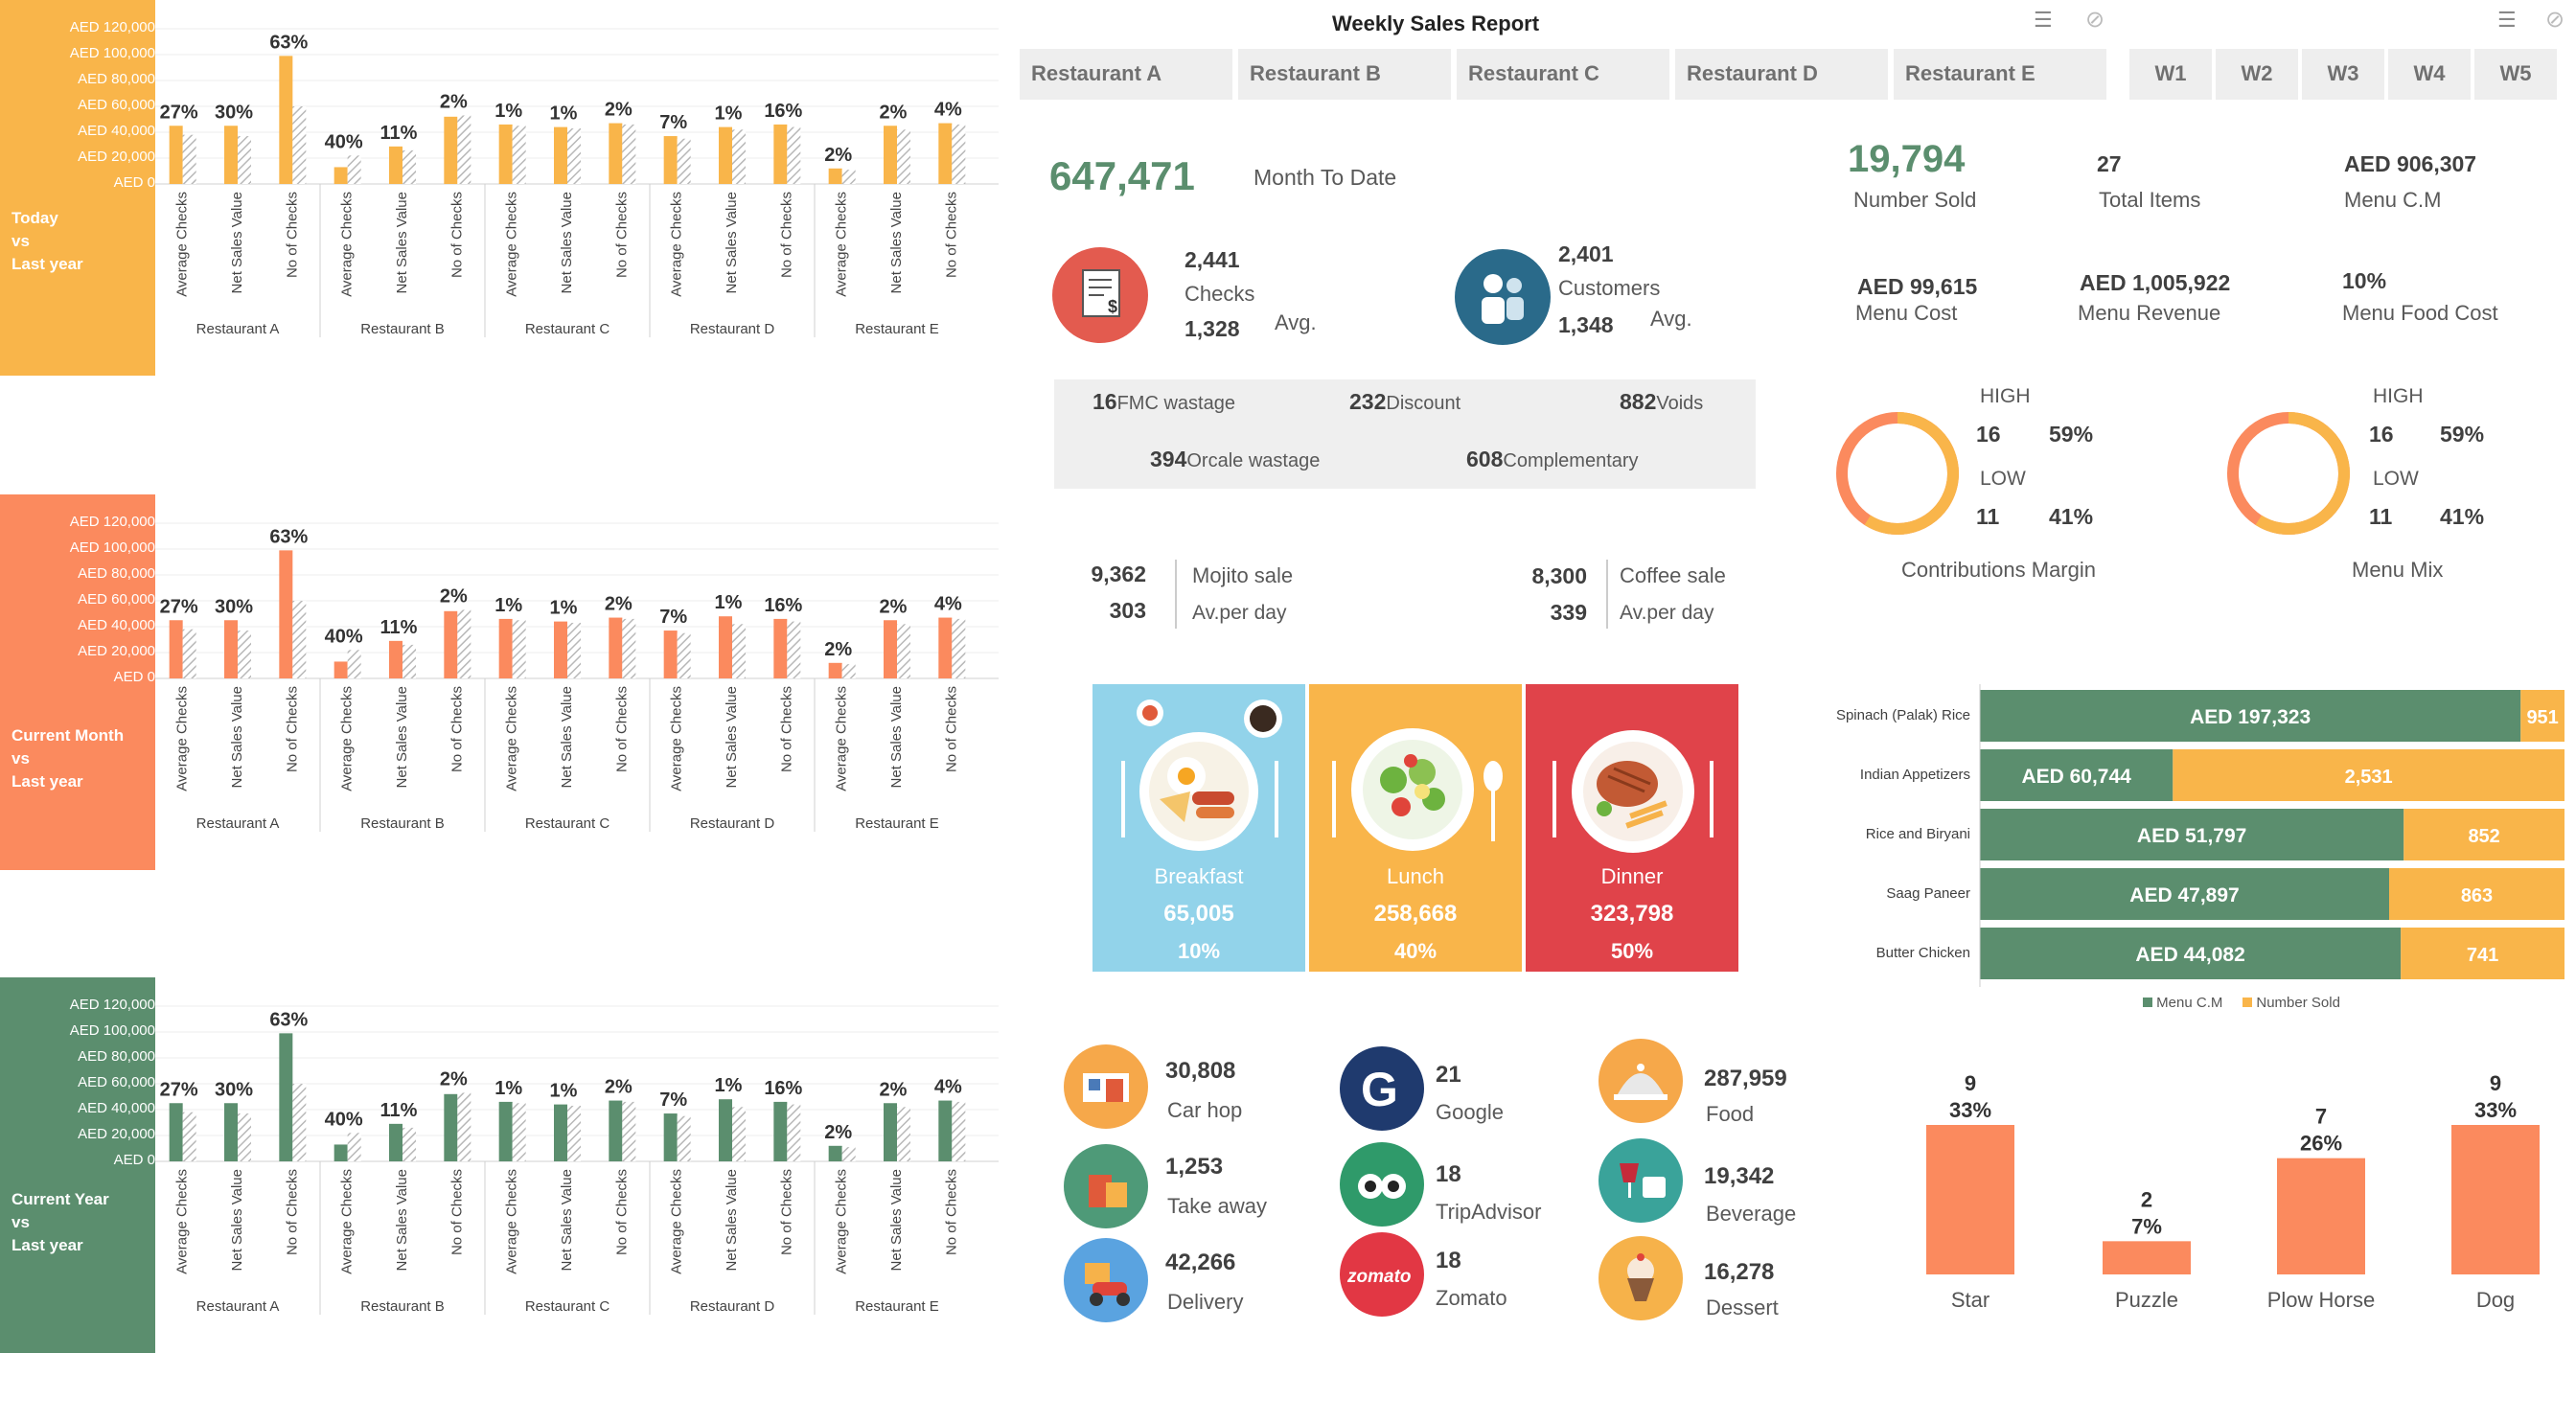  What do you see at coordinates (1212, 328) in the screenshot?
I see `checks-avg: 1,328` at bounding box center [1212, 328].